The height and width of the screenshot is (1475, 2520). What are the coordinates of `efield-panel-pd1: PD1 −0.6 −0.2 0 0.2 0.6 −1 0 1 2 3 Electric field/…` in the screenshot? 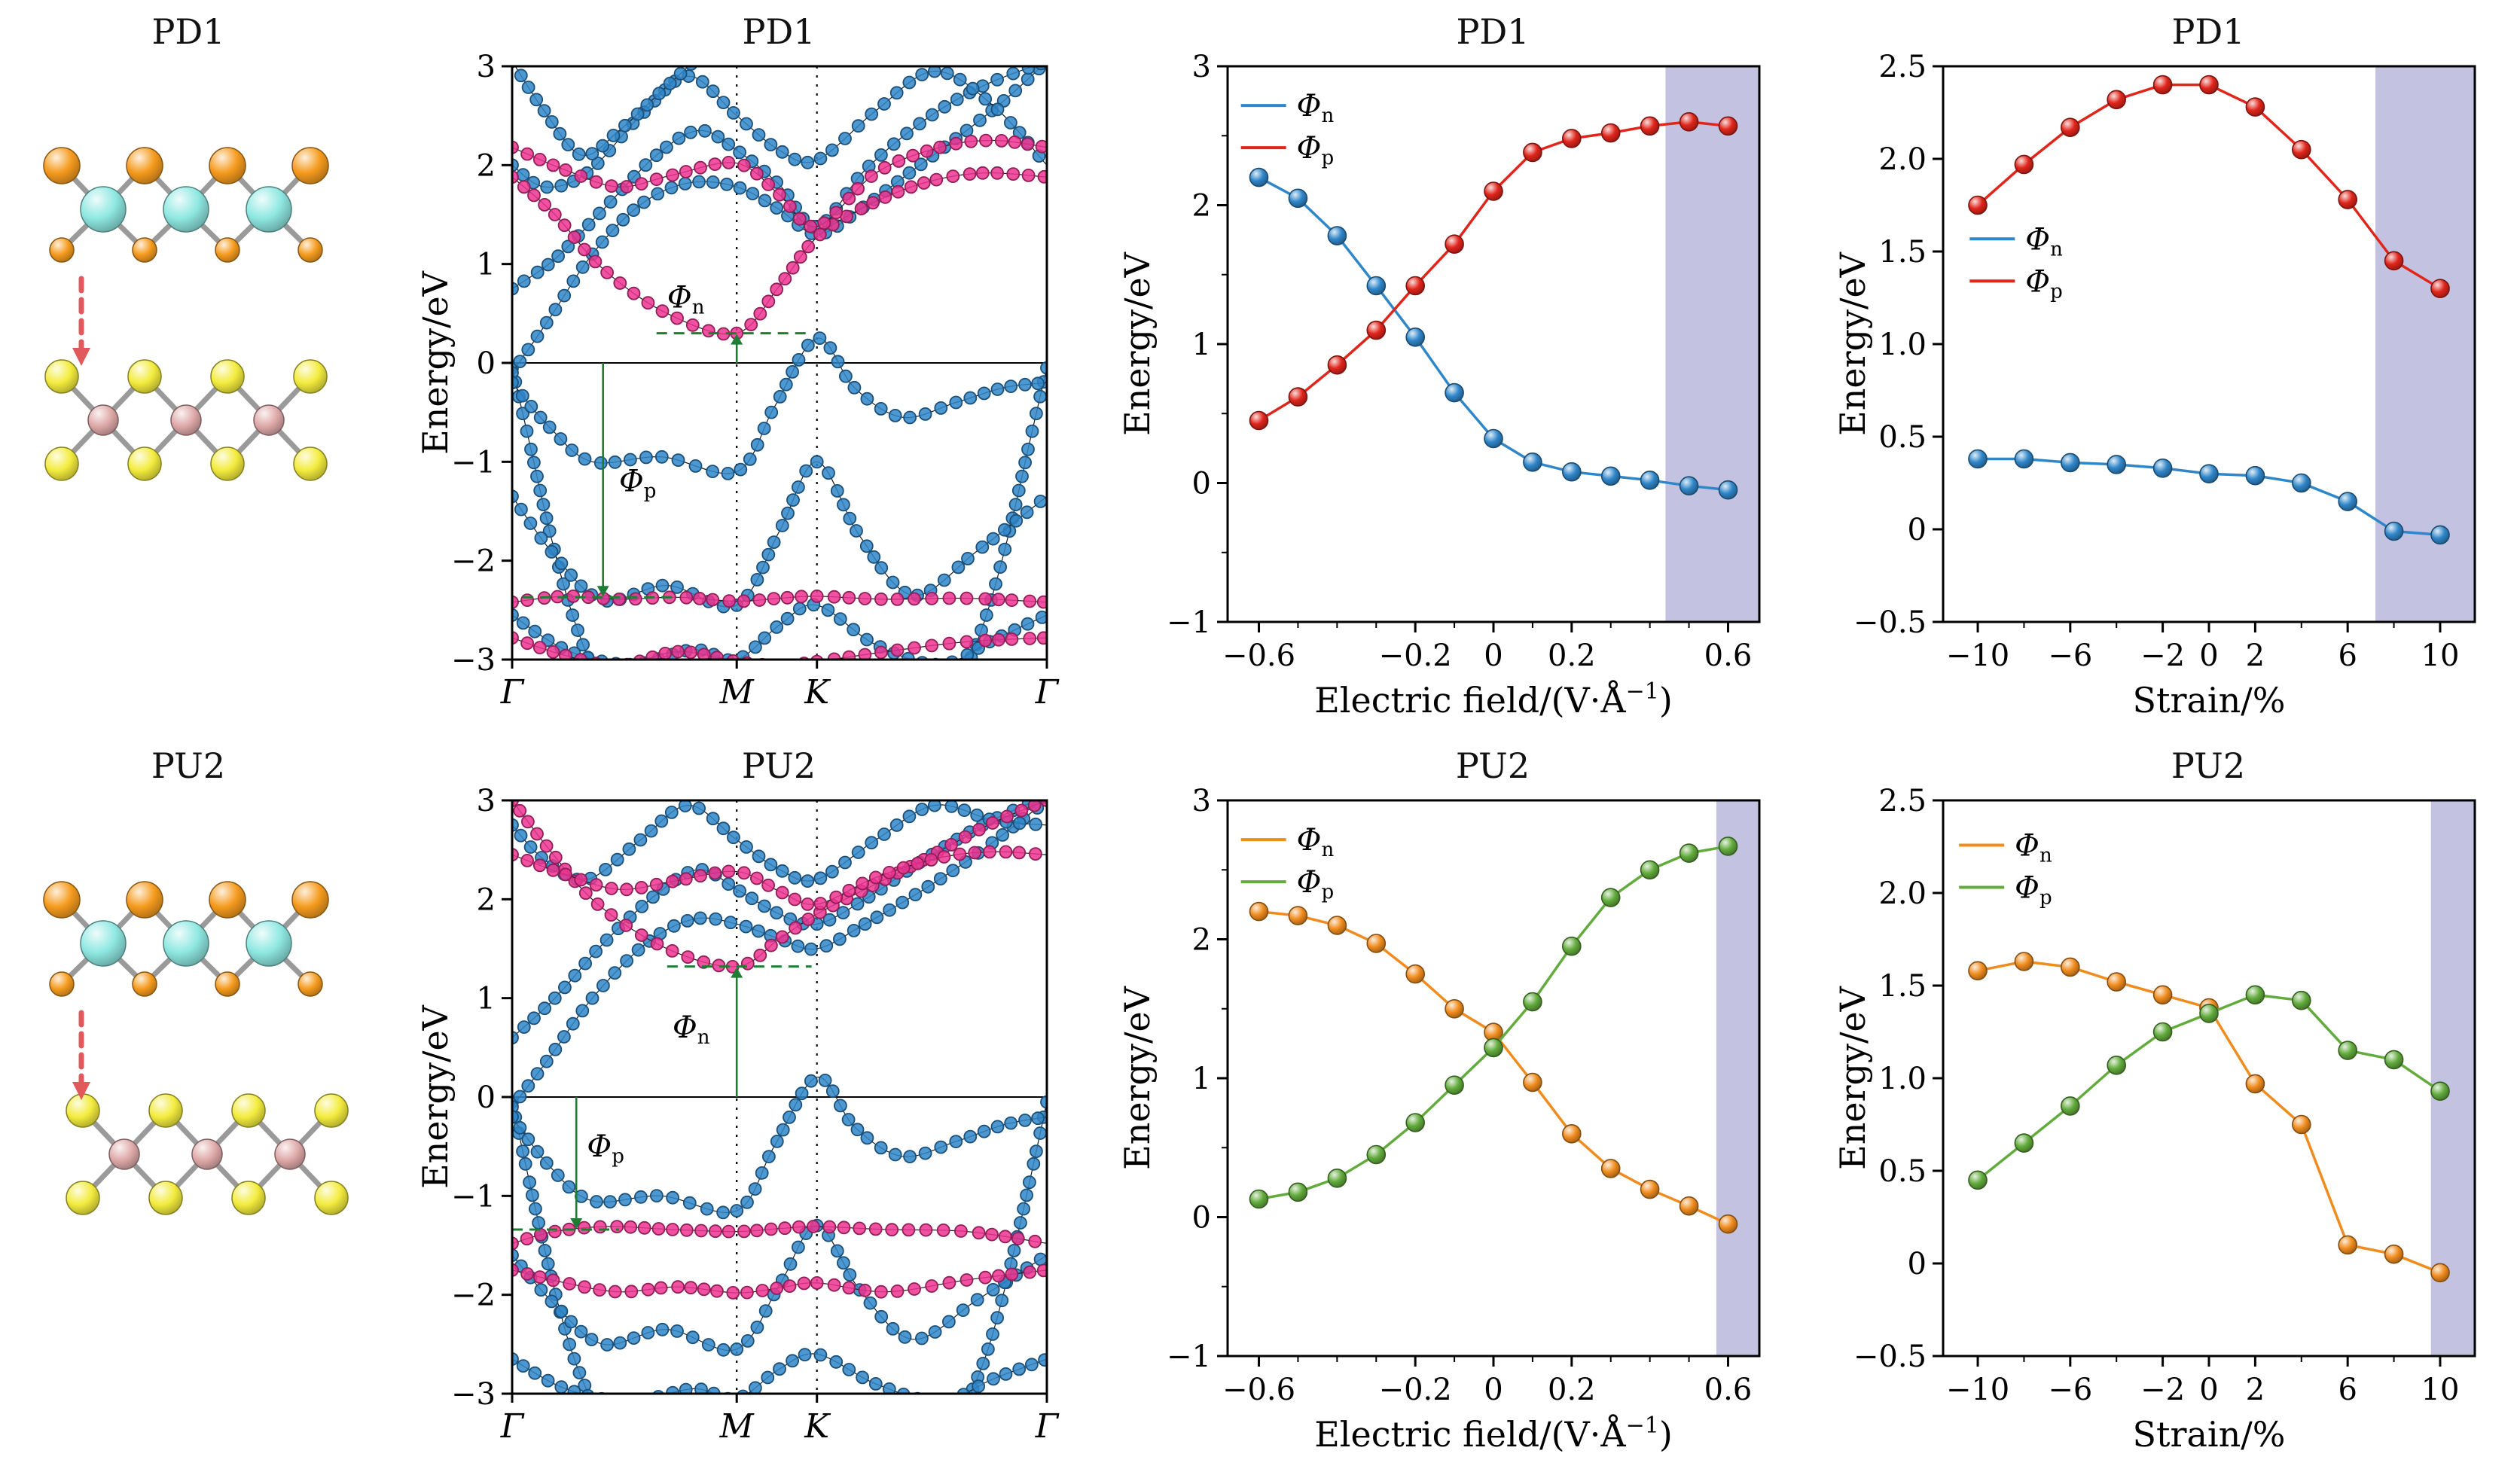 It's located at (1446, 370).